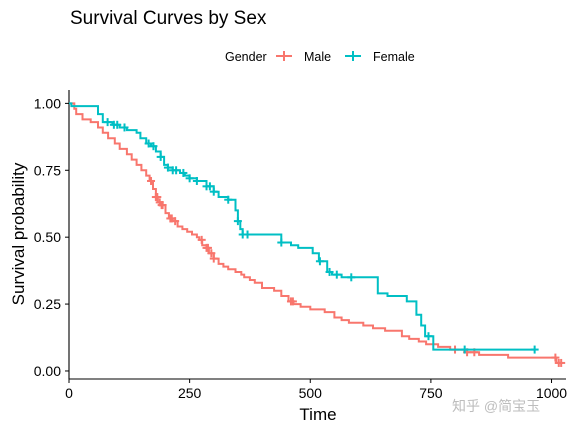 This screenshot has width=576, height=432. I want to click on x-tick-label: 0, so click(69, 393).